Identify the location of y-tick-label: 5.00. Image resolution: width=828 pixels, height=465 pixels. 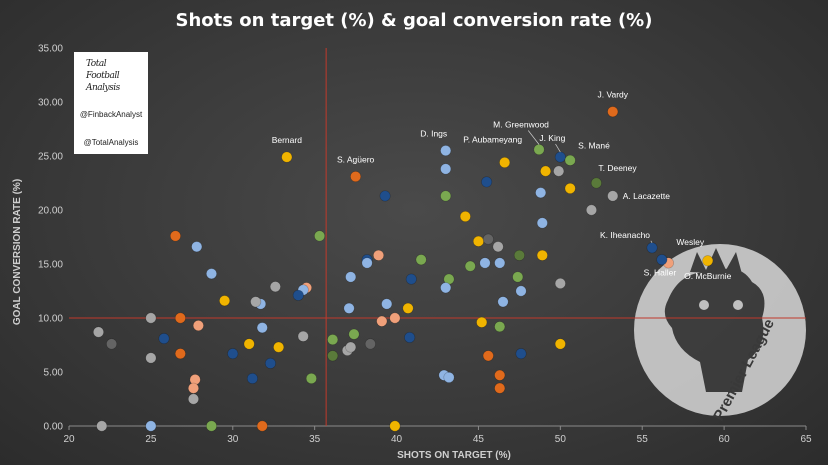
(54, 373).